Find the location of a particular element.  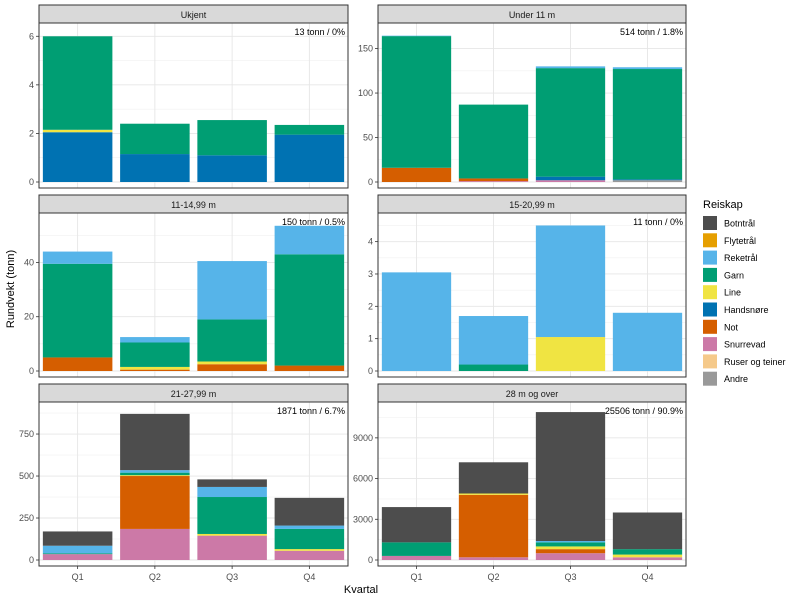

y-tick-label: 750 is located at coordinates (26, 434).